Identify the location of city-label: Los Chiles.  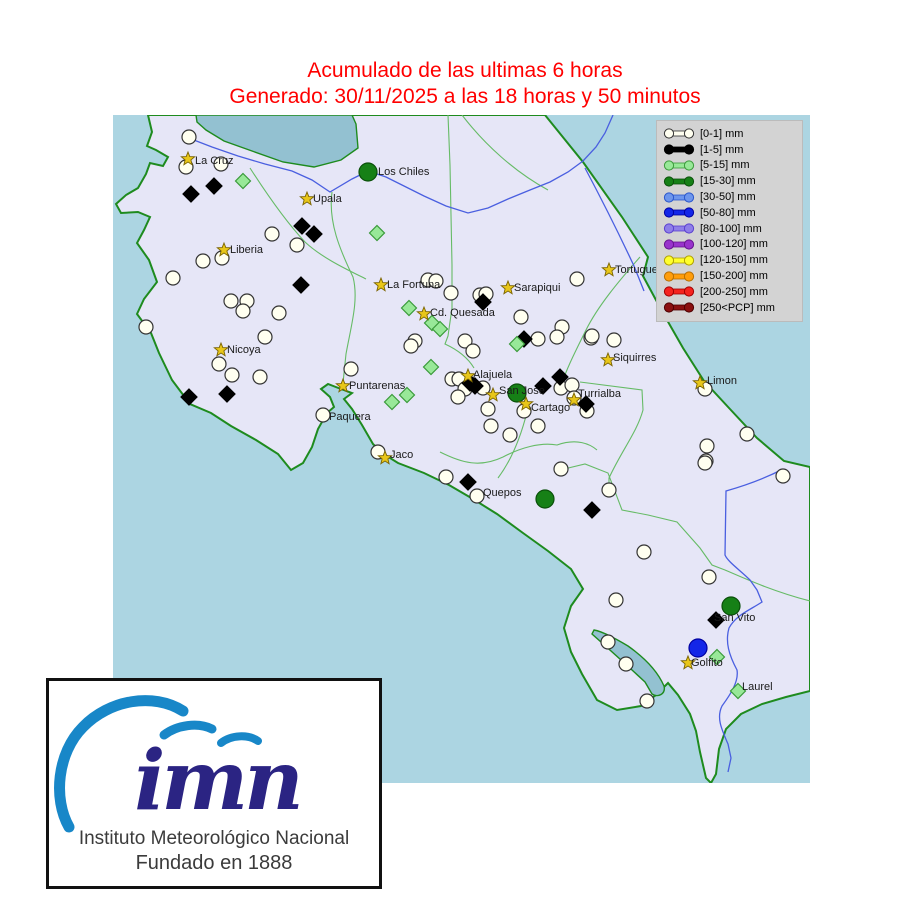
(404, 172).